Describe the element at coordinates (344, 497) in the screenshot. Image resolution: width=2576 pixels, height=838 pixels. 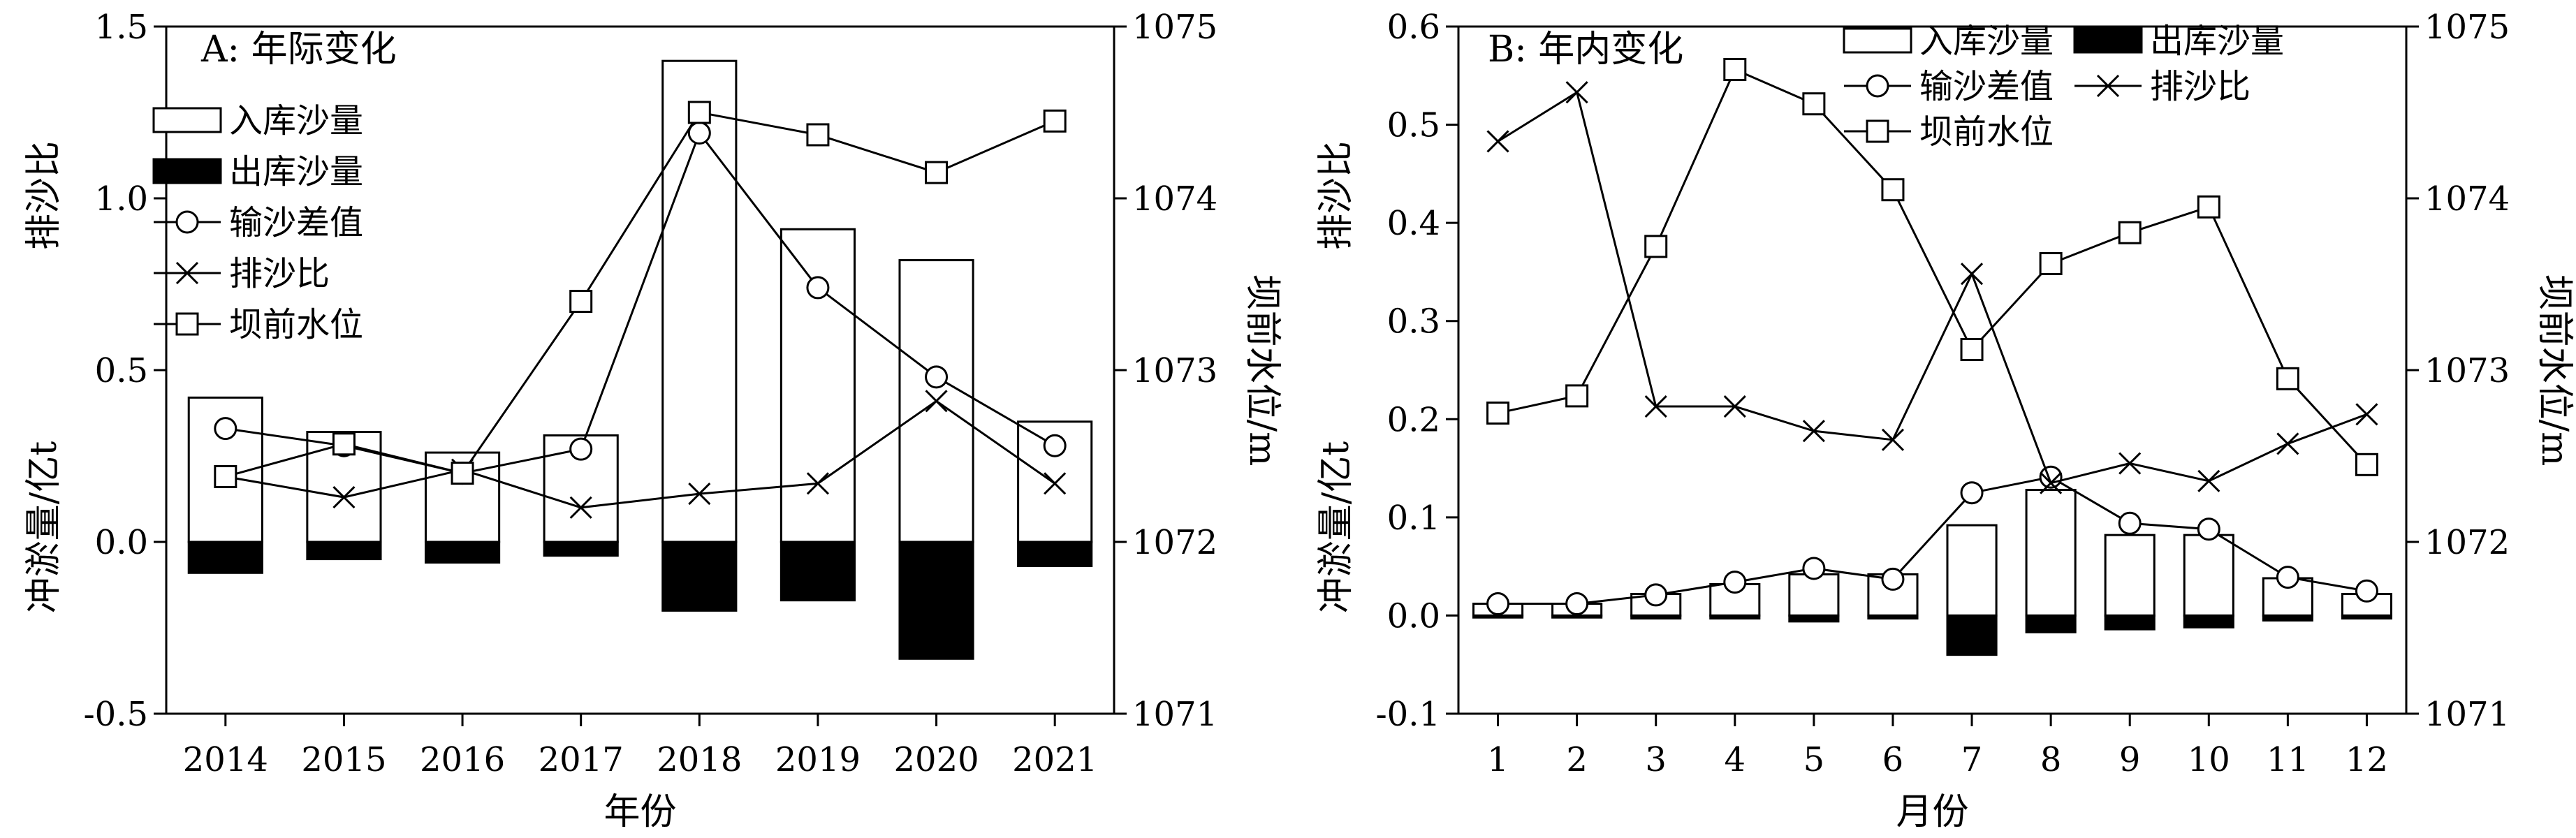
I see `a-marker-x-2015` at that location.